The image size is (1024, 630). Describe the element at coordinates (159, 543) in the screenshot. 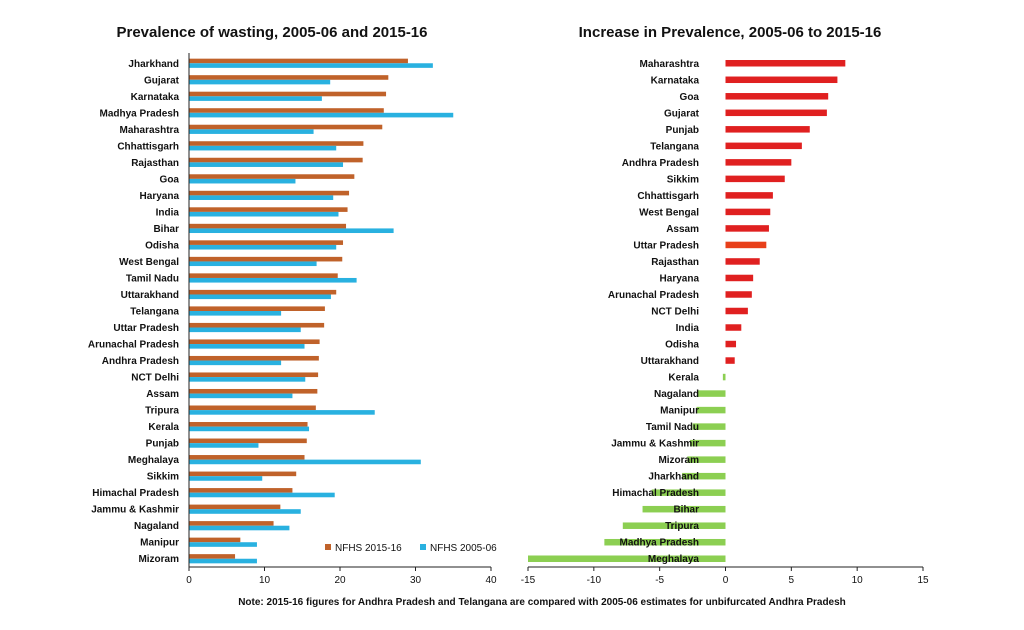

I see `category-label: Manipur` at that location.